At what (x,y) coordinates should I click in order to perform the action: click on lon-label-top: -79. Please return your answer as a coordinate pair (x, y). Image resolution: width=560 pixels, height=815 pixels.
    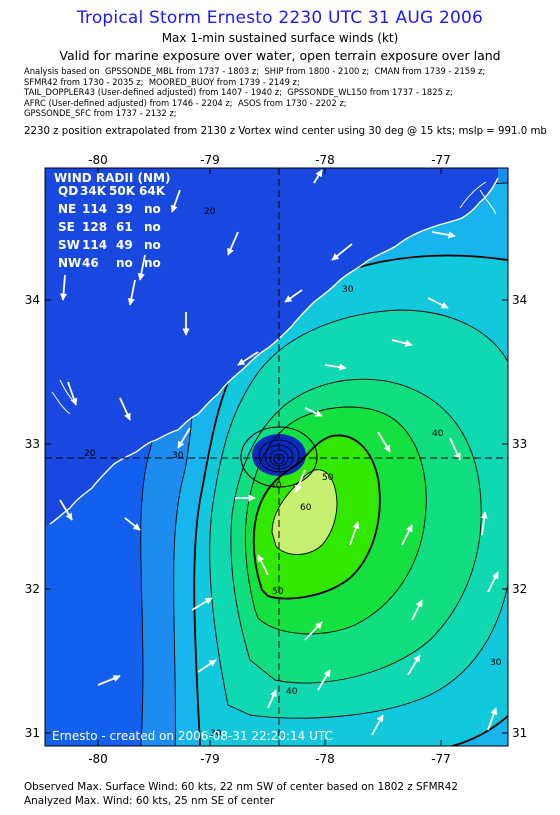
    Looking at the image, I should click on (210, 160).